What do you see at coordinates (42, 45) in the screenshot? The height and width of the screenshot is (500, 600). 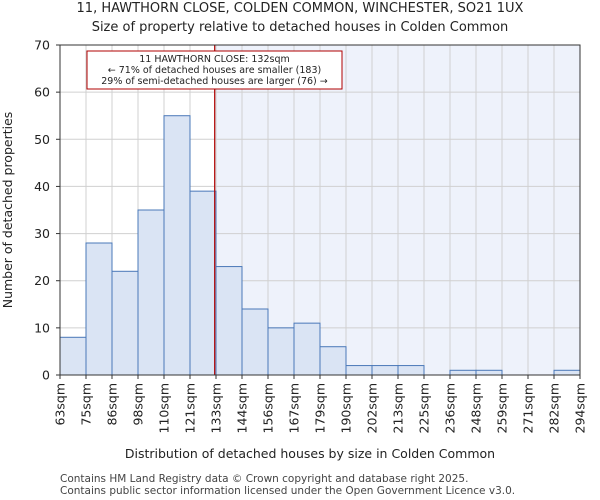 I see `y-tick-label: 70` at bounding box center [42, 45].